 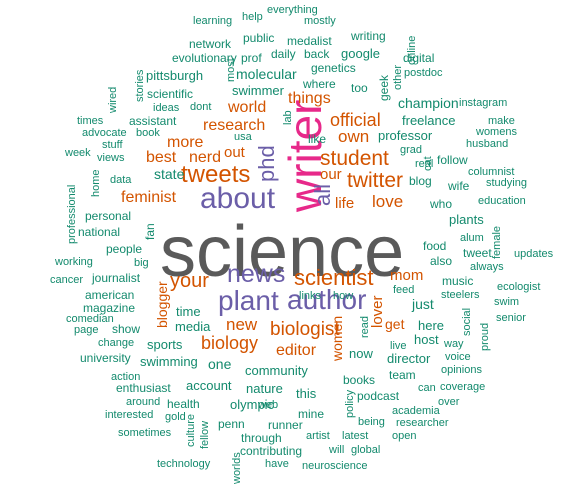 What do you see at coordinates (90, 319) in the screenshot?
I see `cloud-word: comedian` at bounding box center [90, 319].